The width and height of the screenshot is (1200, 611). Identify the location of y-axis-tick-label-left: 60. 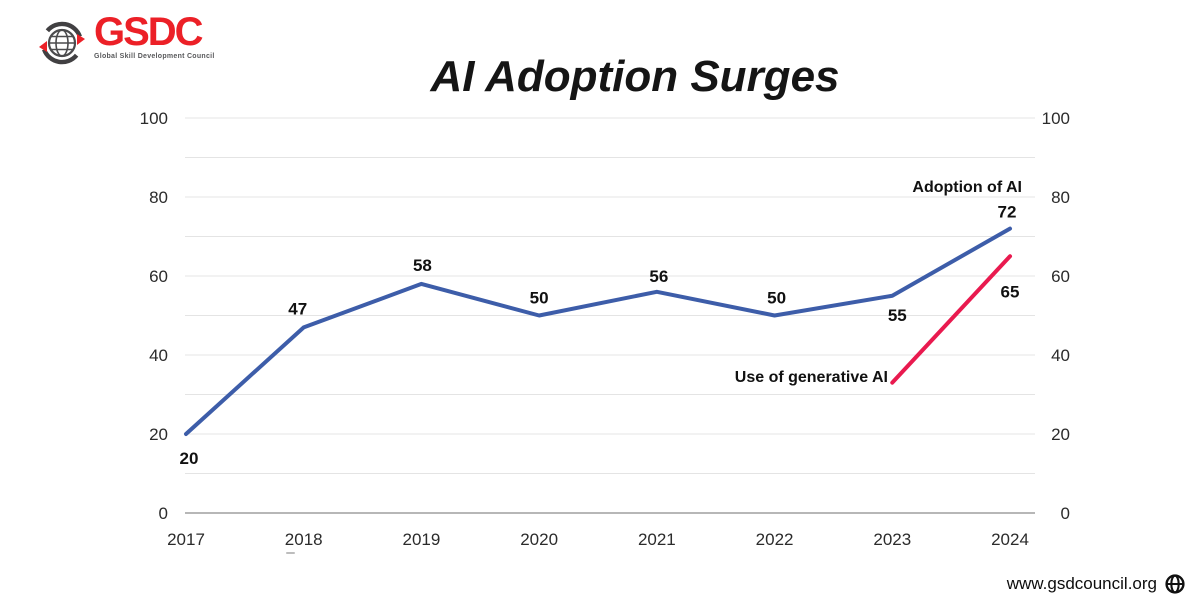
(158, 276).